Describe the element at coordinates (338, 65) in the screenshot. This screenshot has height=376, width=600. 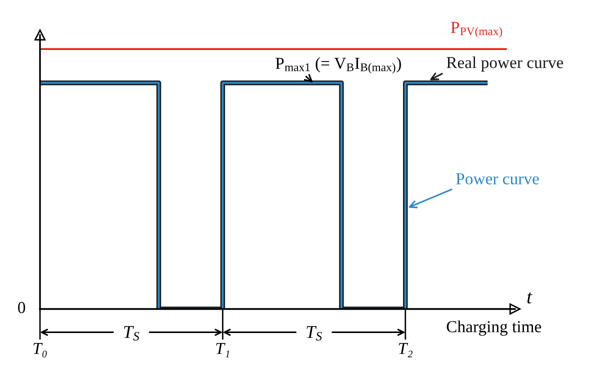
I see `annotation: P$_{max1}$ (= V$_{B}$I$_{B(max)}$)` at that location.